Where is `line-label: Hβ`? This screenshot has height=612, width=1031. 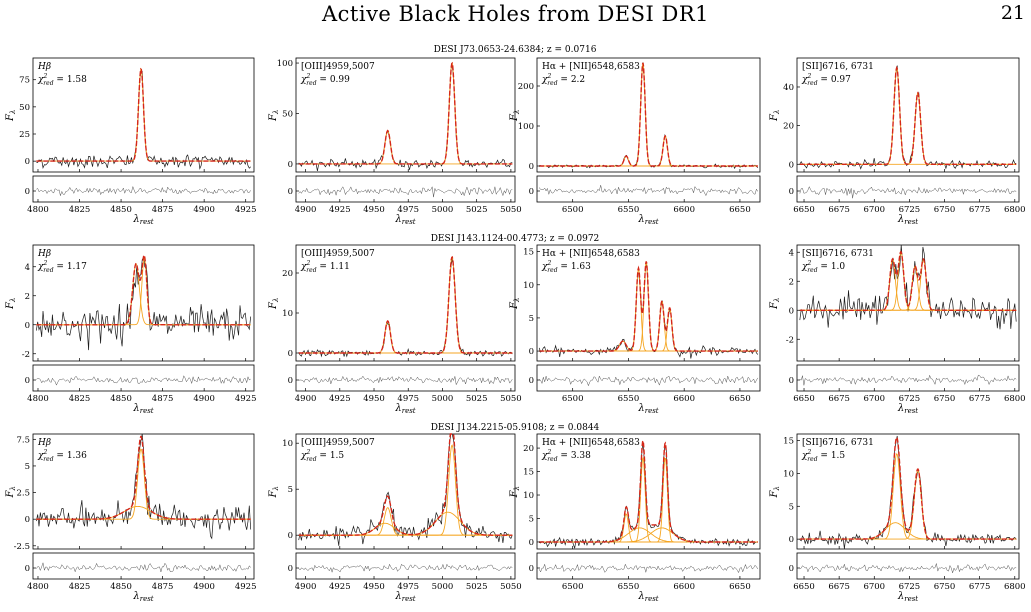 line-label: Hβ is located at coordinates (44, 67).